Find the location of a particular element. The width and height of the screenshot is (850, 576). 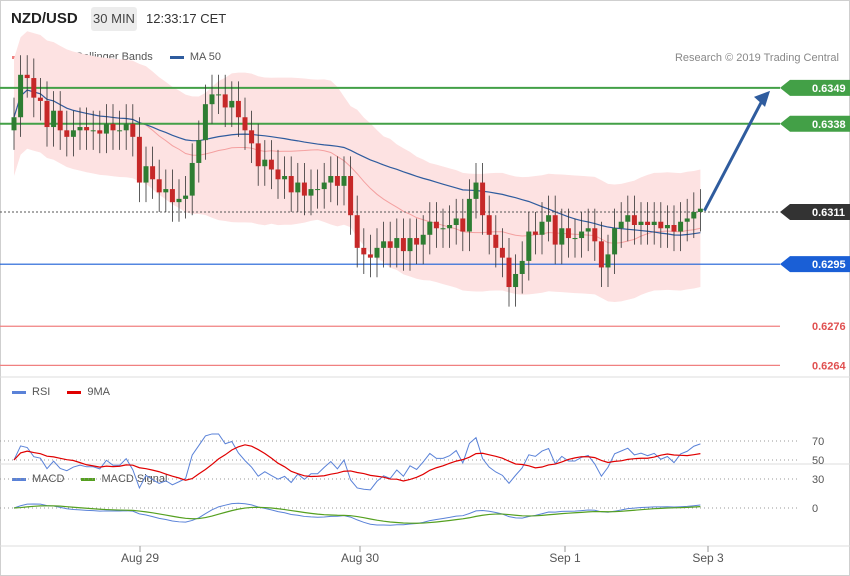

level-label: 0.6295 is located at coordinates (829, 265).